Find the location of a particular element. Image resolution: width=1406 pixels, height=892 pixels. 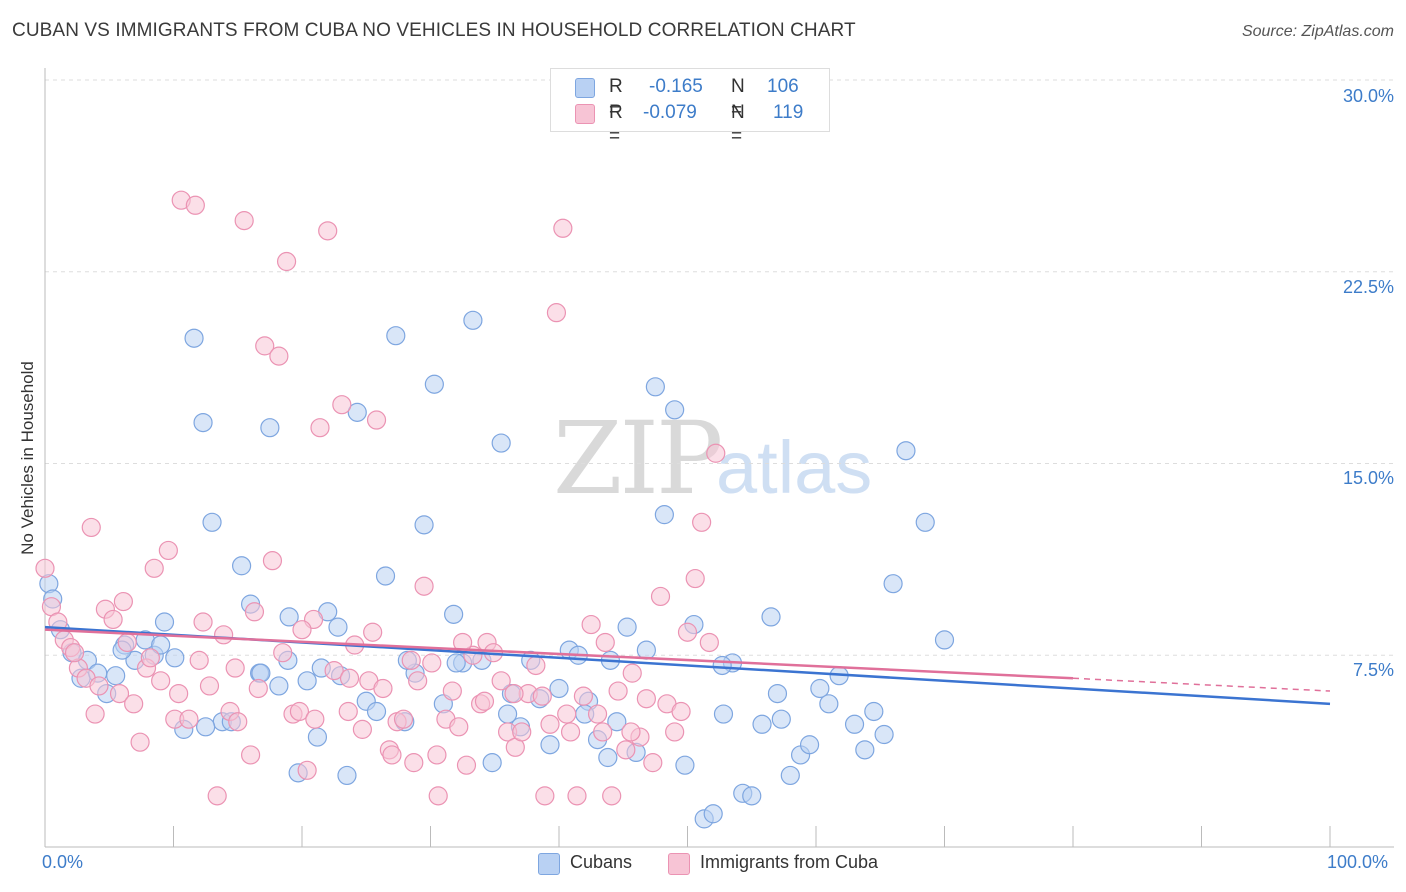

watermark-atlas: atlas is located at coordinates (794, 467).